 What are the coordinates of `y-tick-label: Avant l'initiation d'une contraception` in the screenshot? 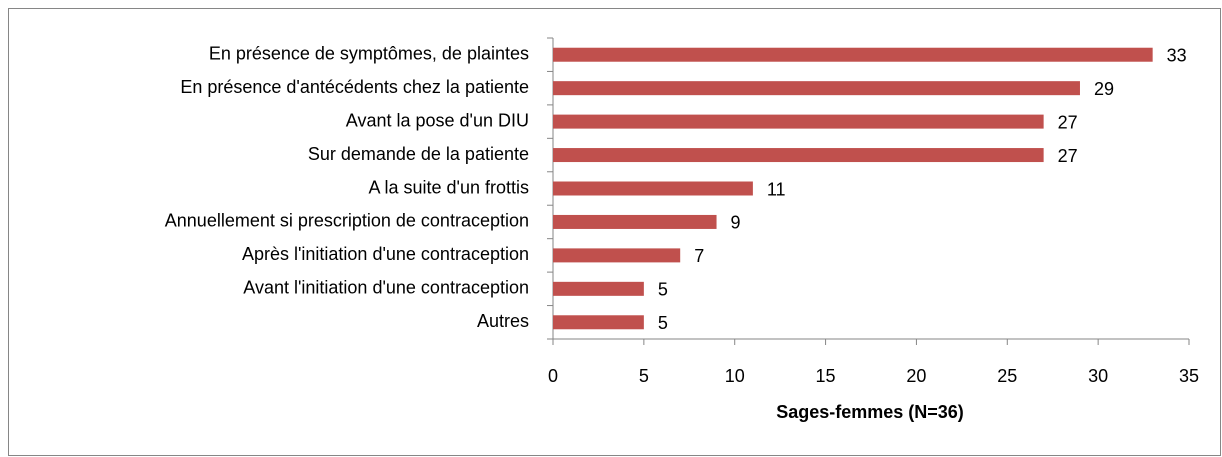 It's located at (386, 288).